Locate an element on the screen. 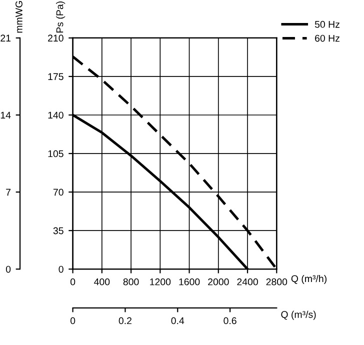 The height and width of the screenshot is (345, 364). y-tick-label: 35 is located at coordinates (58, 230).